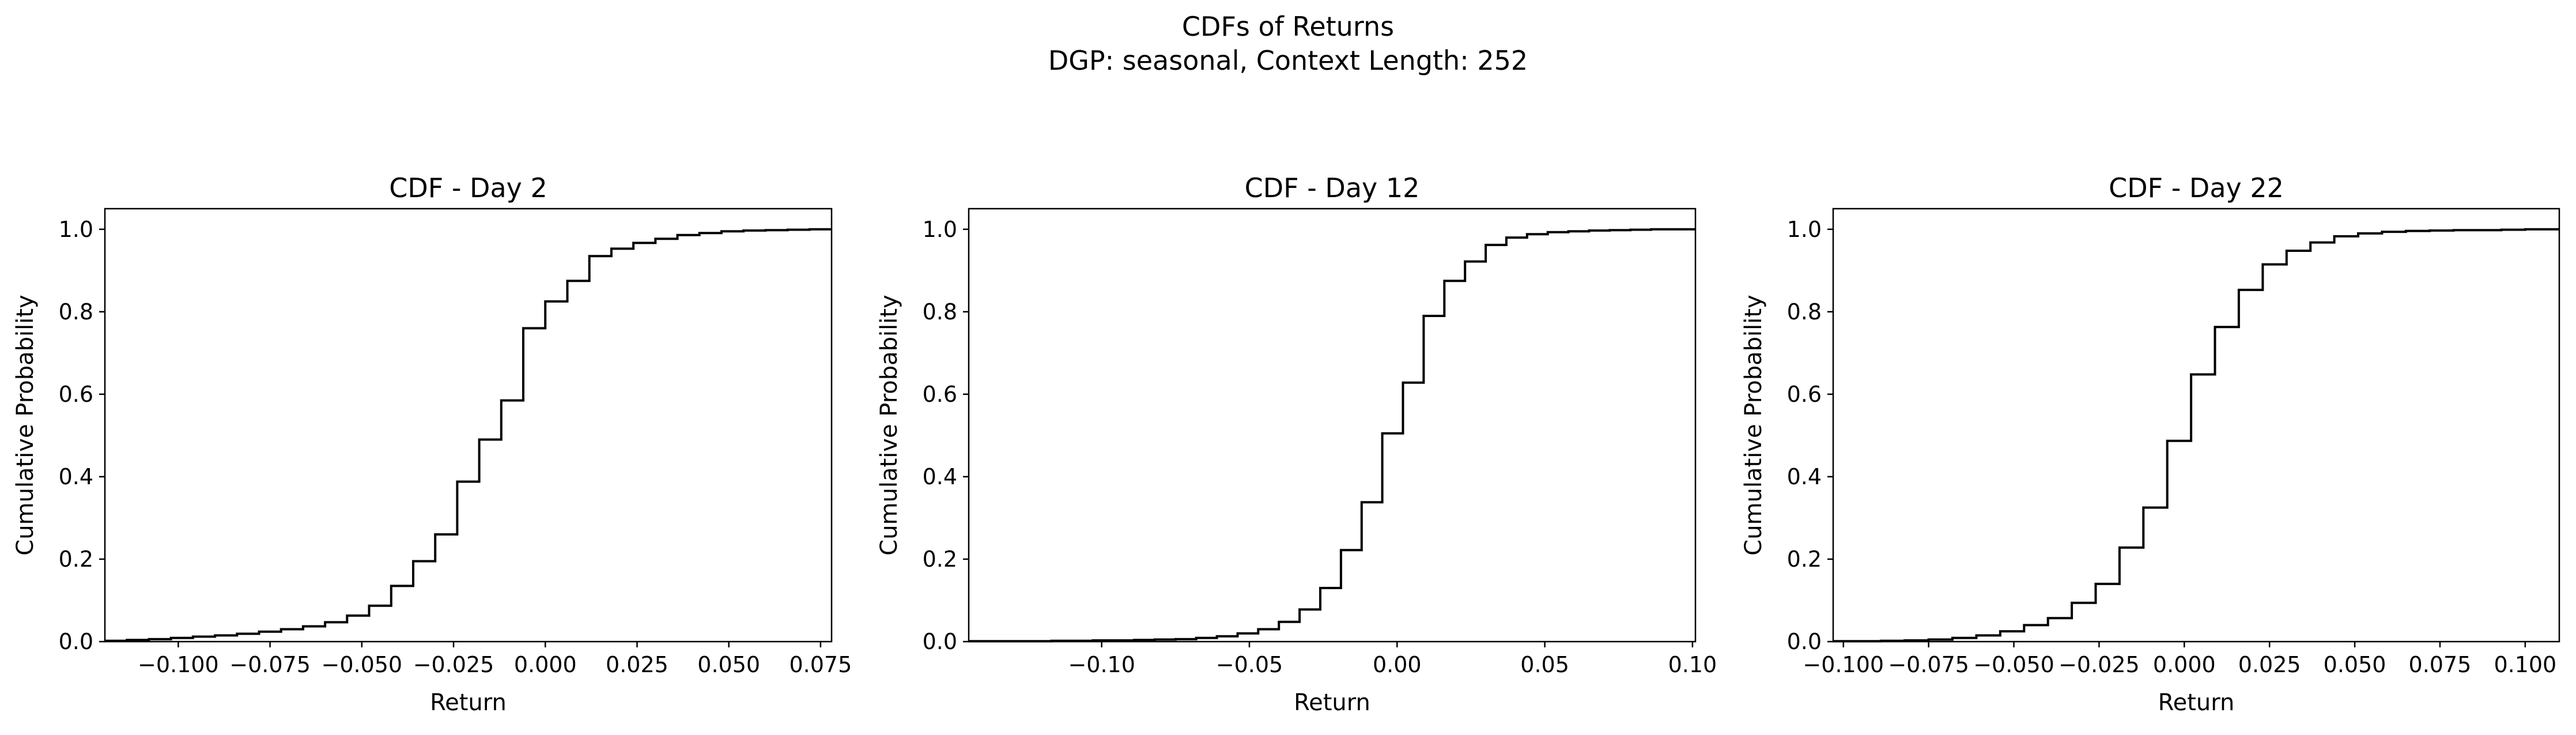 The image size is (2576, 735). Describe the element at coordinates (1288, 60) in the screenshot. I see `suptitle-line-2: DGP: seasonal, Context Length: 252` at that location.